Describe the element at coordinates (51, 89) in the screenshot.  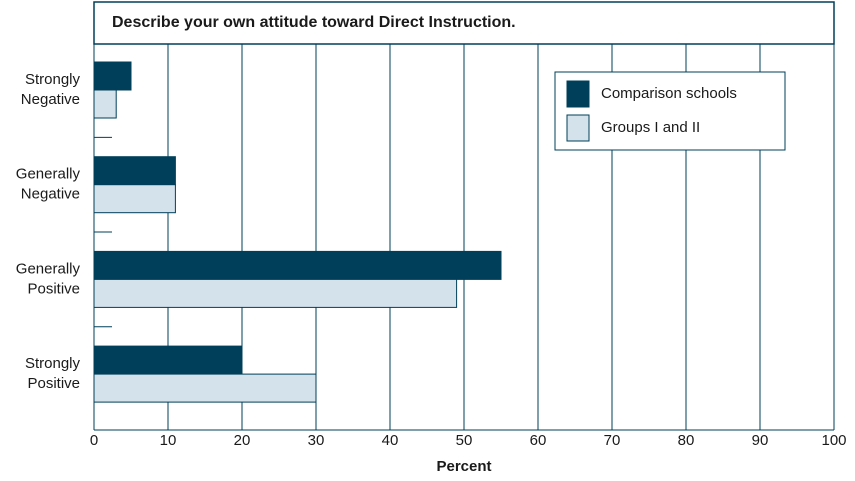
I see `y-tick-label: Strongly Negative` at that location.